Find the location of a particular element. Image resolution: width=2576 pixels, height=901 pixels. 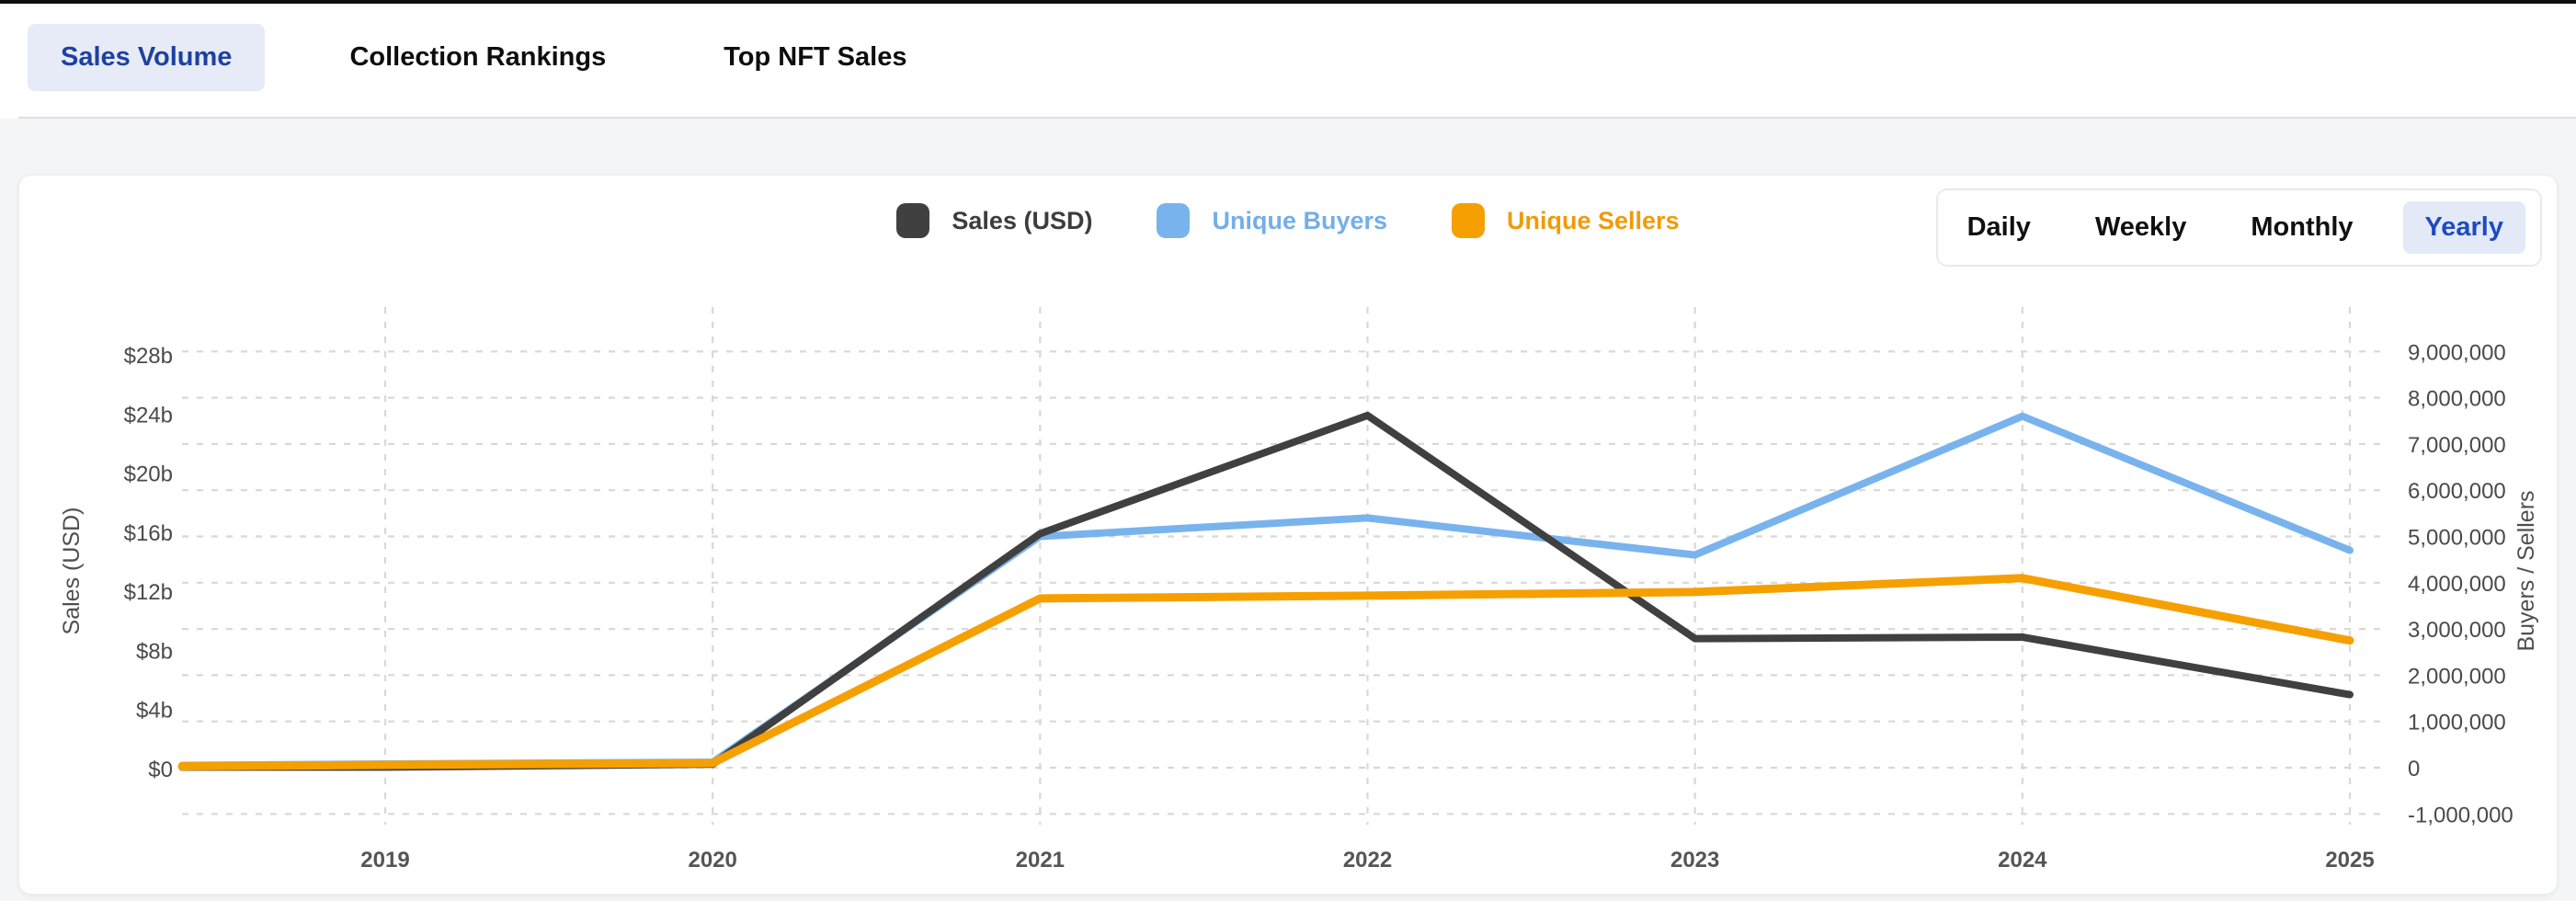

right-axis-tick: 7,000,000 is located at coordinates (2457, 445).